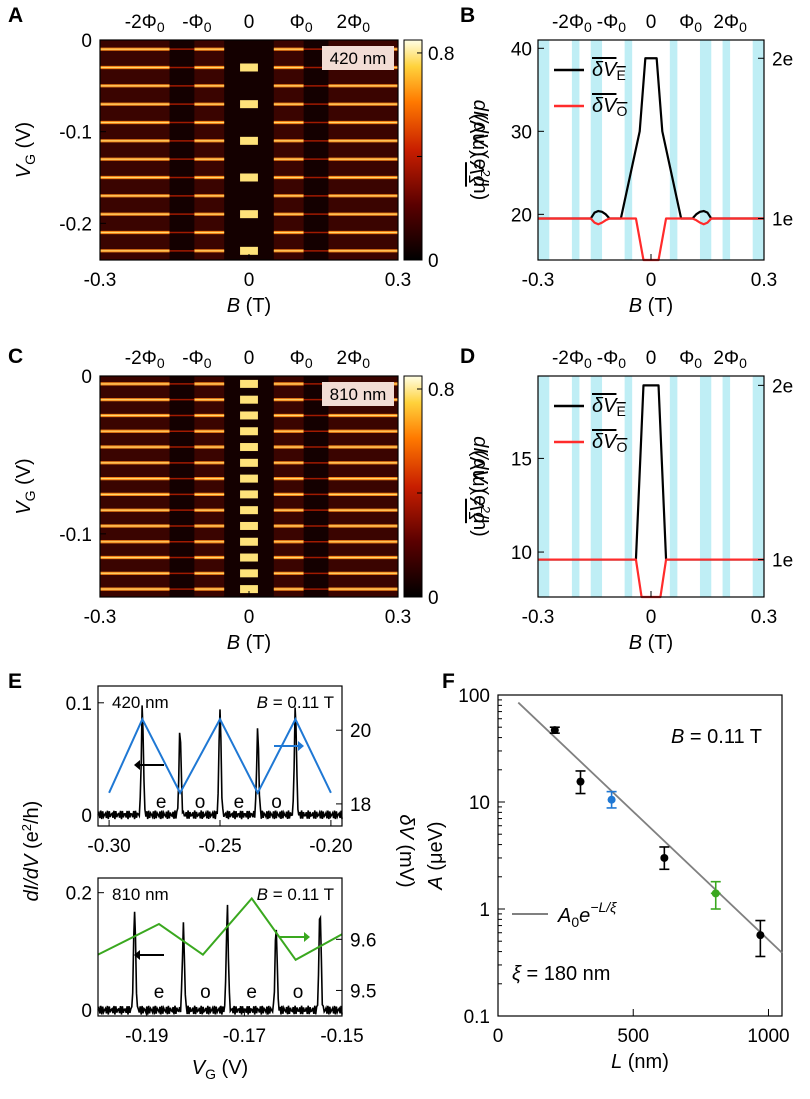 The width and height of the screenshot is (810, 1099). What do you see at coordinates (75, 224) in the screenshot?
I see `a-y-tick-label: -0.2` at bounding box center [75, 224].